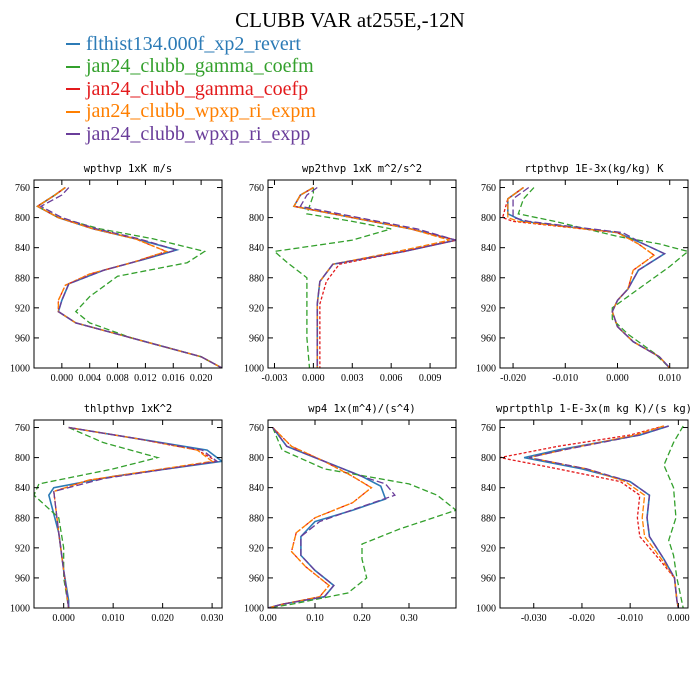 The width and height of the screenshot is (700, 700). What do you see at coordinates (362, 169) in the screenshot?
I see `panel-title: wp2thvp 1xK m^2/s^2` at bounding box center [362, 169].